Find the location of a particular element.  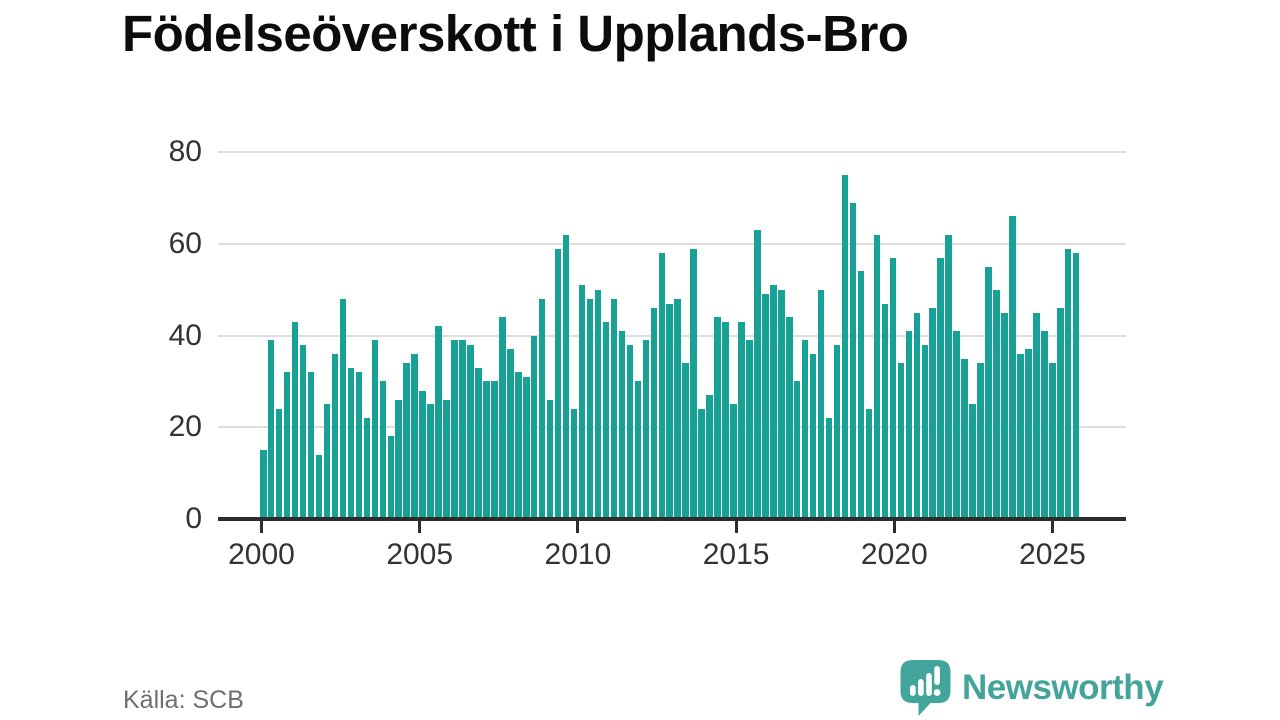

newsworthy-logo: Newsworthy is located at coordinates (1031, 688).